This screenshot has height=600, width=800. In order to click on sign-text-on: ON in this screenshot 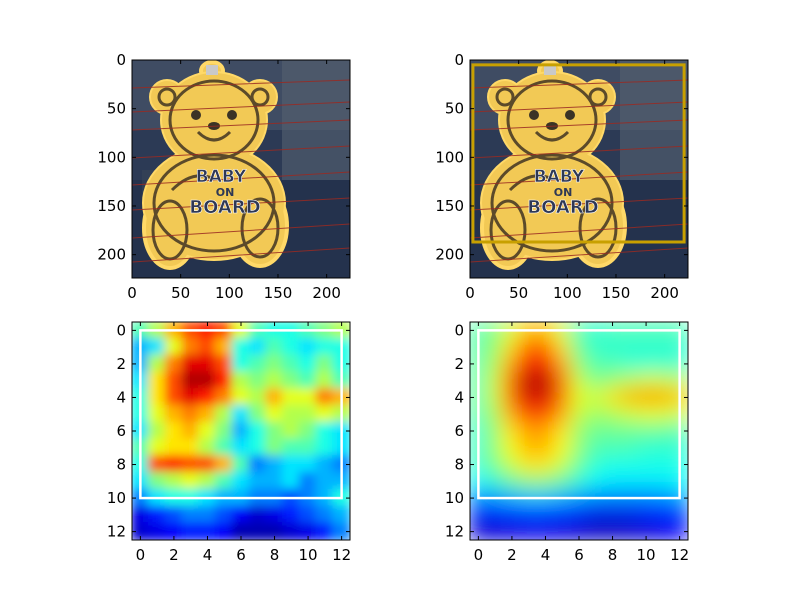, I will do `click(563, 192)`.